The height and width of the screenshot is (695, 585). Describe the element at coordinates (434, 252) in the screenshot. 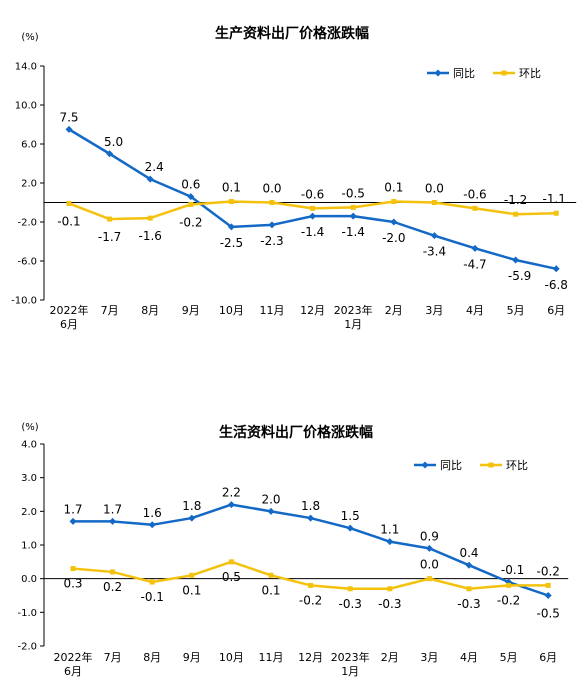

I see `data-label-yoy: -3.4` at that location.